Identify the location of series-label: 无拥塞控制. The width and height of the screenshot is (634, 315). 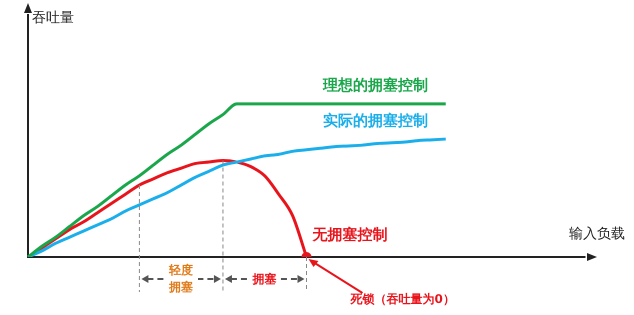
(350, 234).